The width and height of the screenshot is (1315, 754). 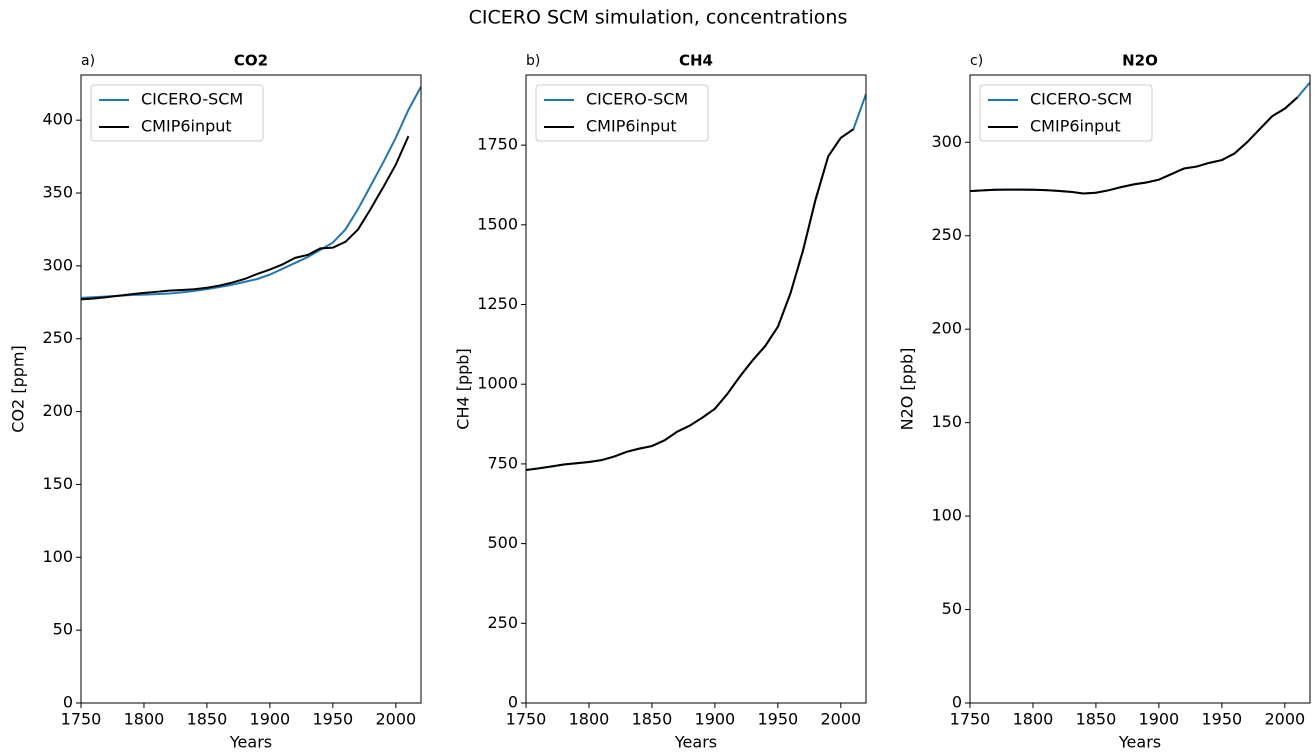 What do you see at coordinates (907, 389) in the screenshot?
I see `y-axis-label: N2O [ppb]` at bounding box center [907, 389].